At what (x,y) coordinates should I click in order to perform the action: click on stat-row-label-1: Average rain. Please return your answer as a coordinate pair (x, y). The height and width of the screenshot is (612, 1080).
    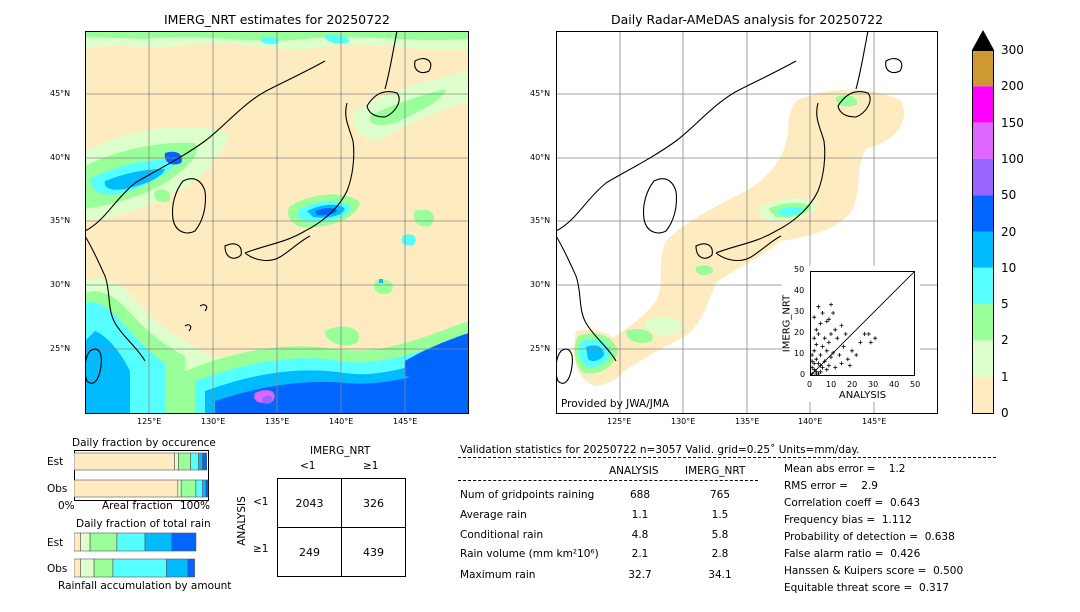
    Looking at the image, I should click on (493, 515).